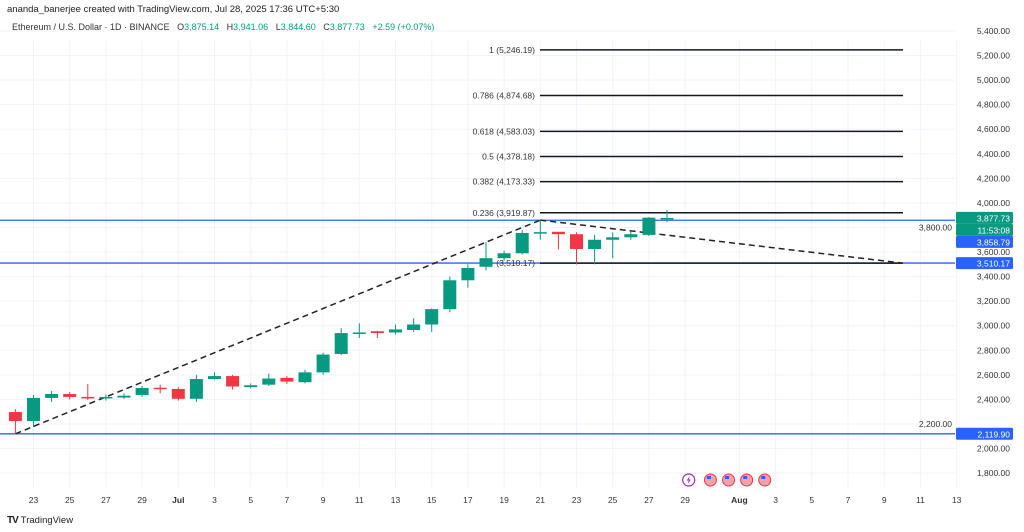  Describe the element at coordinates (739, 500) in the screenshot. I see `x-tick-label: Aug` at that location.